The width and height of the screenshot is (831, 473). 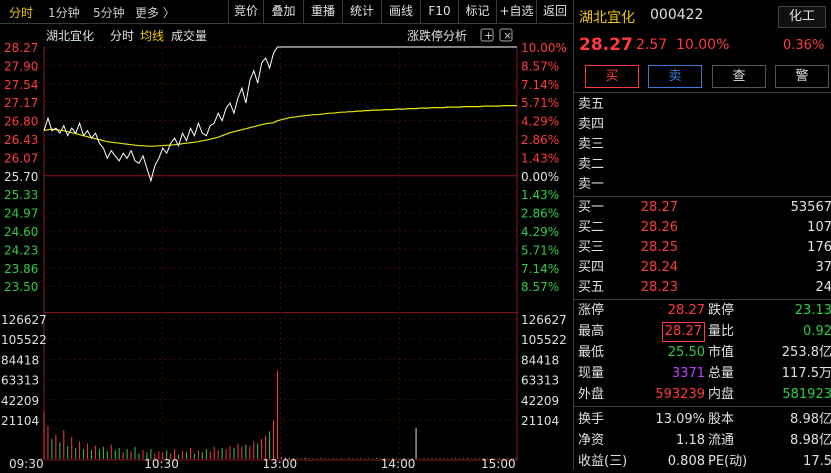 What do you see at coordinates (21, 232) in the screenshot?
I see `price-tick-label: 24.60` at bounding box center [21, 232].